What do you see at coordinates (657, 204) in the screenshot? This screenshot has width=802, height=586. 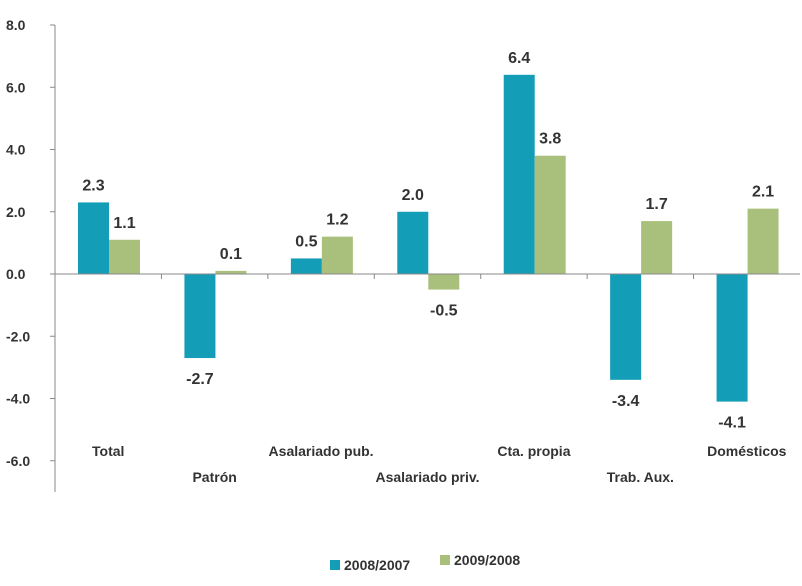 I see `data-label: 1.7` at bounding box center [657, 204].